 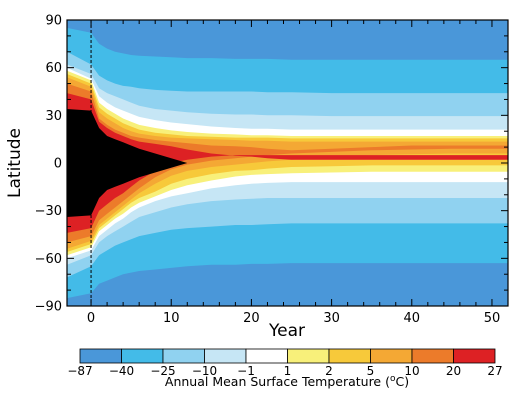 What do you see at coordinates (246, 371) in the screenshot?
I see `colorbar-label: −1` at bounding box center [246, 371].